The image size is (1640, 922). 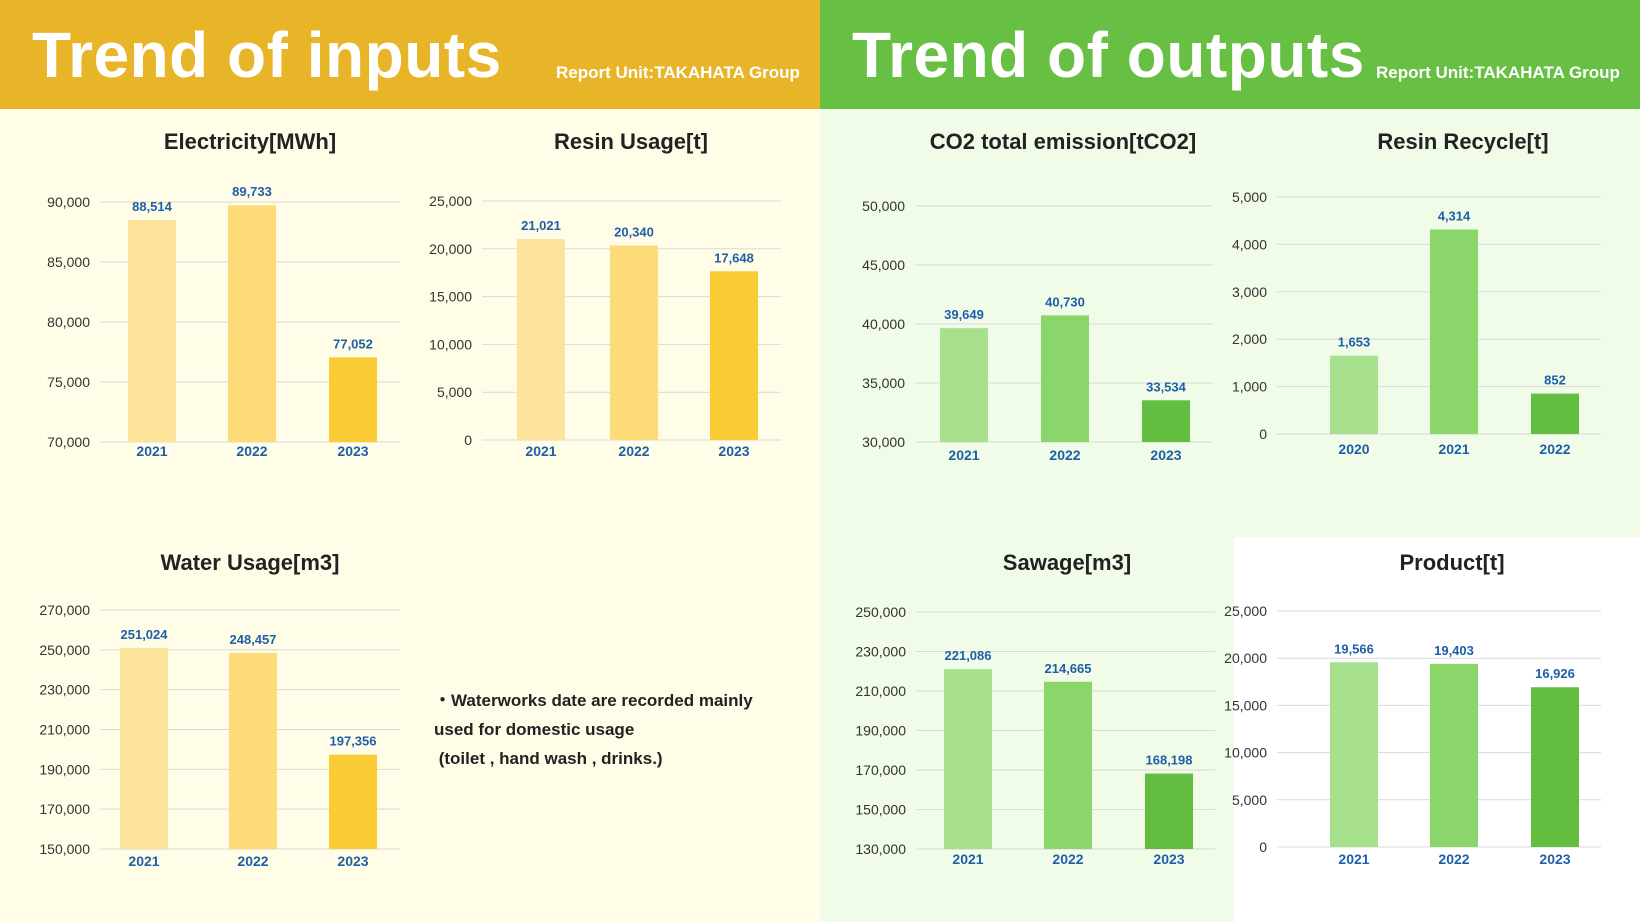 I want to click on y-tick-label: 10,000, so click(x=450, y=344).